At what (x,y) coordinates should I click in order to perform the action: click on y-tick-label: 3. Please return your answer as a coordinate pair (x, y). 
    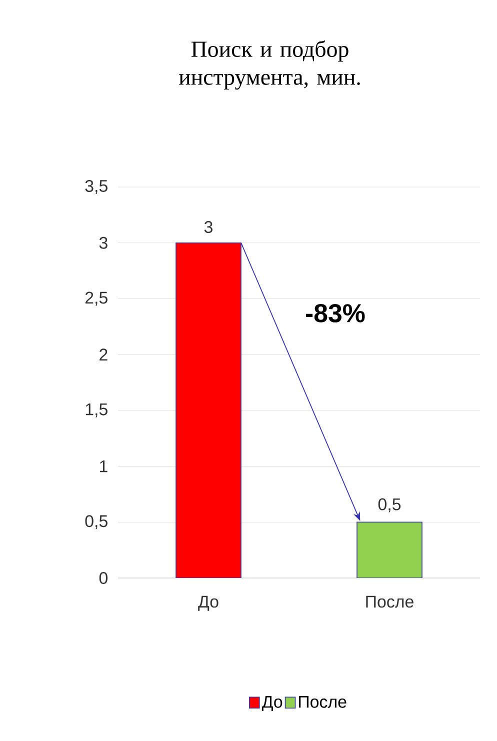
    Looking at the image, I should click on (103, 242).